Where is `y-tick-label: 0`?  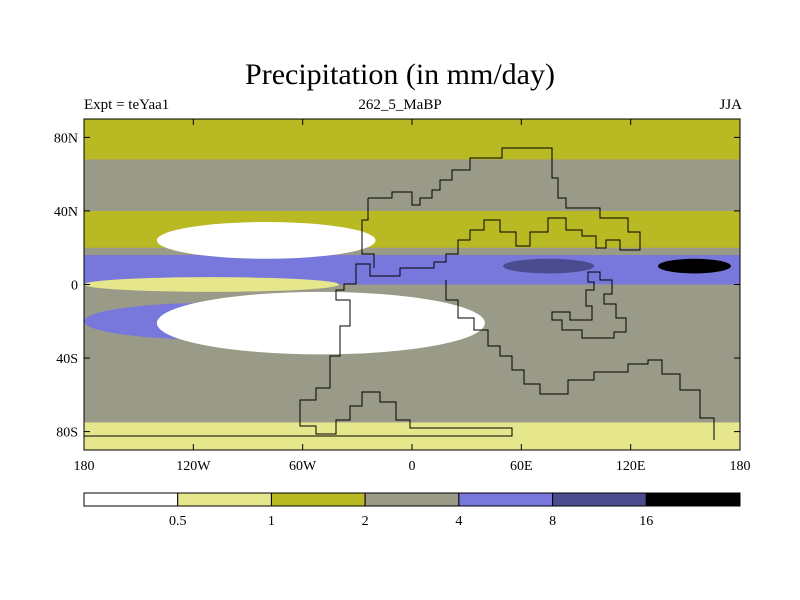 y-tick-label: 0 is located at coordinates (74, 286).